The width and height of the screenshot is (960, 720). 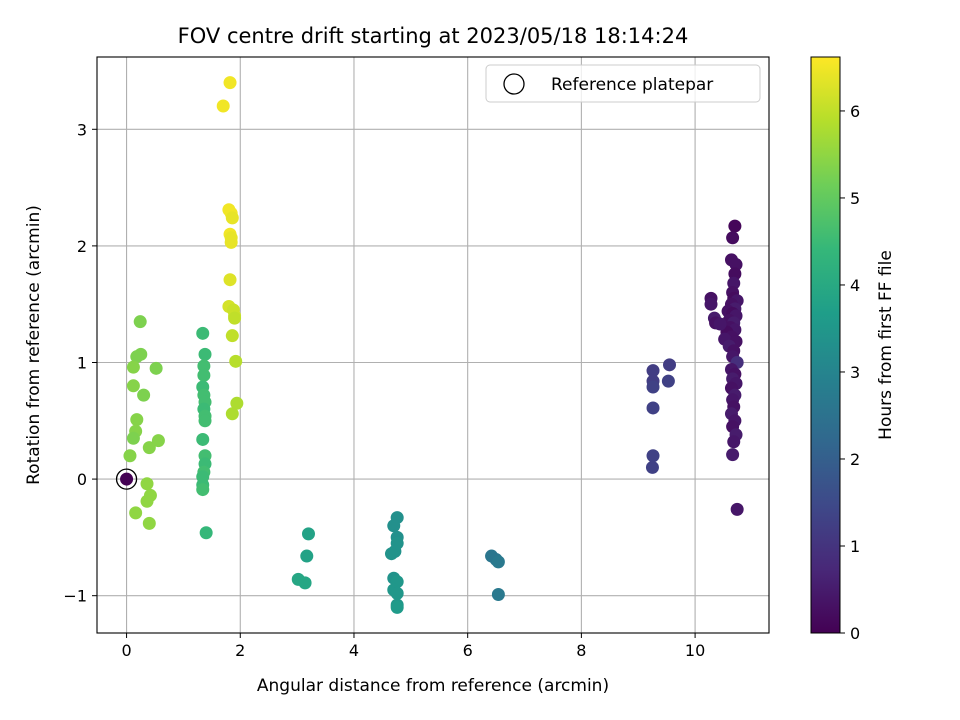 I want to click on reference-platepar-marker, so click(x=126, y=479).